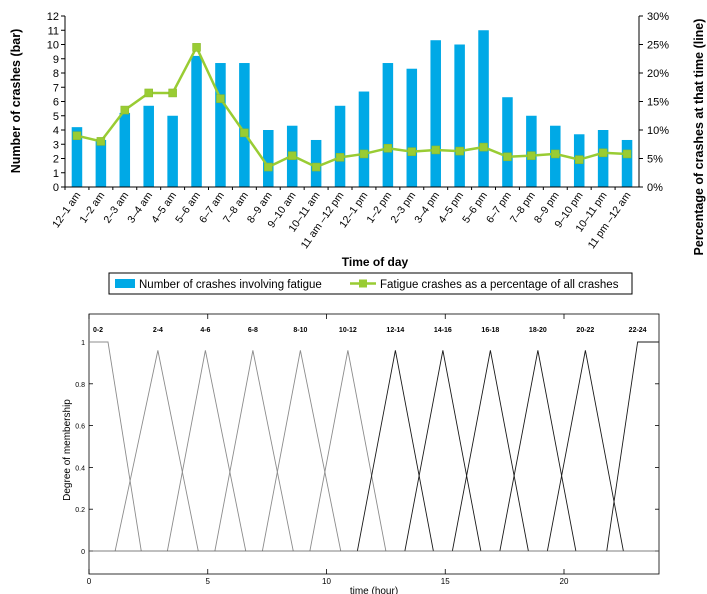  I want to click on y2-tick-label: 15%, so click(658, 103).